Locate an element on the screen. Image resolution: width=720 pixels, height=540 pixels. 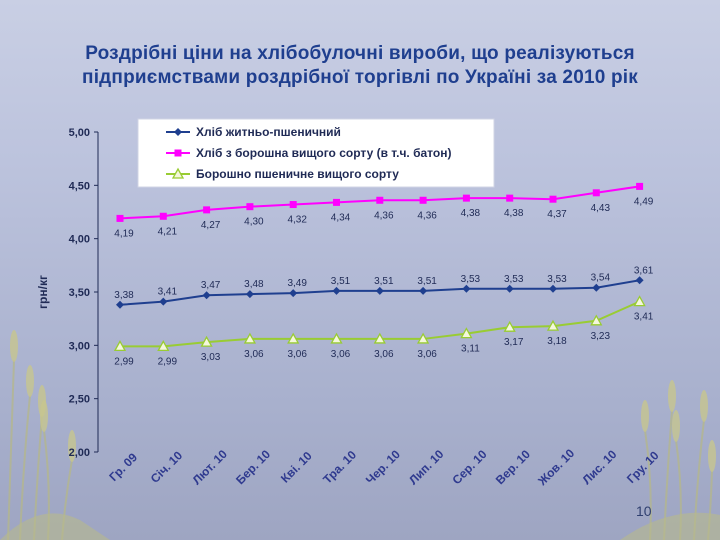
data-label: 4,19 is located at coordinates (124, 233).